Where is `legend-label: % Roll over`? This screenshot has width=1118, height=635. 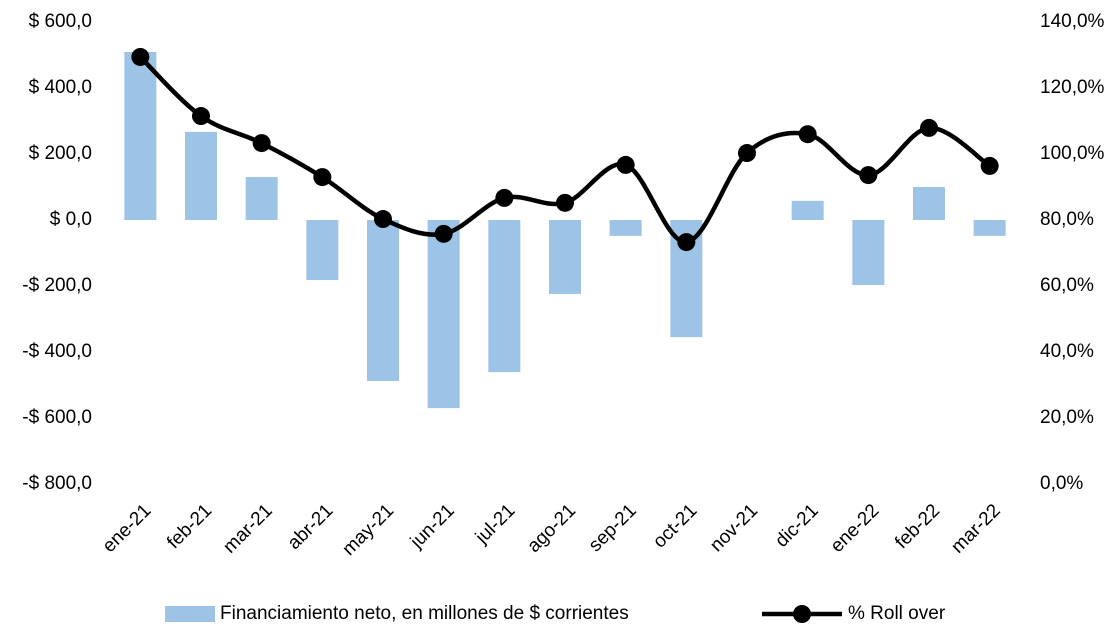
legend-label: % Roll over is located at coordinates (897, 613).